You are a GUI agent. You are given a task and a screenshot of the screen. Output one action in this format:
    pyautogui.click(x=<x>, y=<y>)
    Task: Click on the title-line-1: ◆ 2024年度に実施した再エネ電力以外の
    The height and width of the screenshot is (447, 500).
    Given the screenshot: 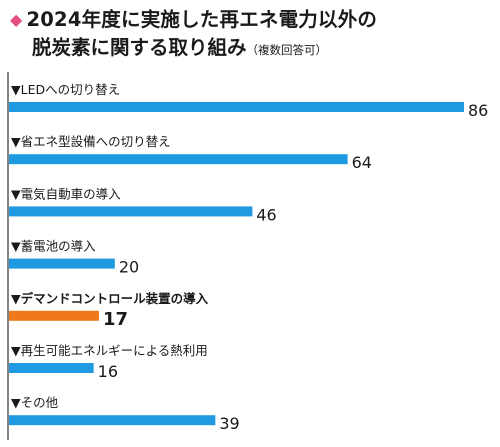 What is the action you would take?
    pyautogui.click(x=250, y=20)
    